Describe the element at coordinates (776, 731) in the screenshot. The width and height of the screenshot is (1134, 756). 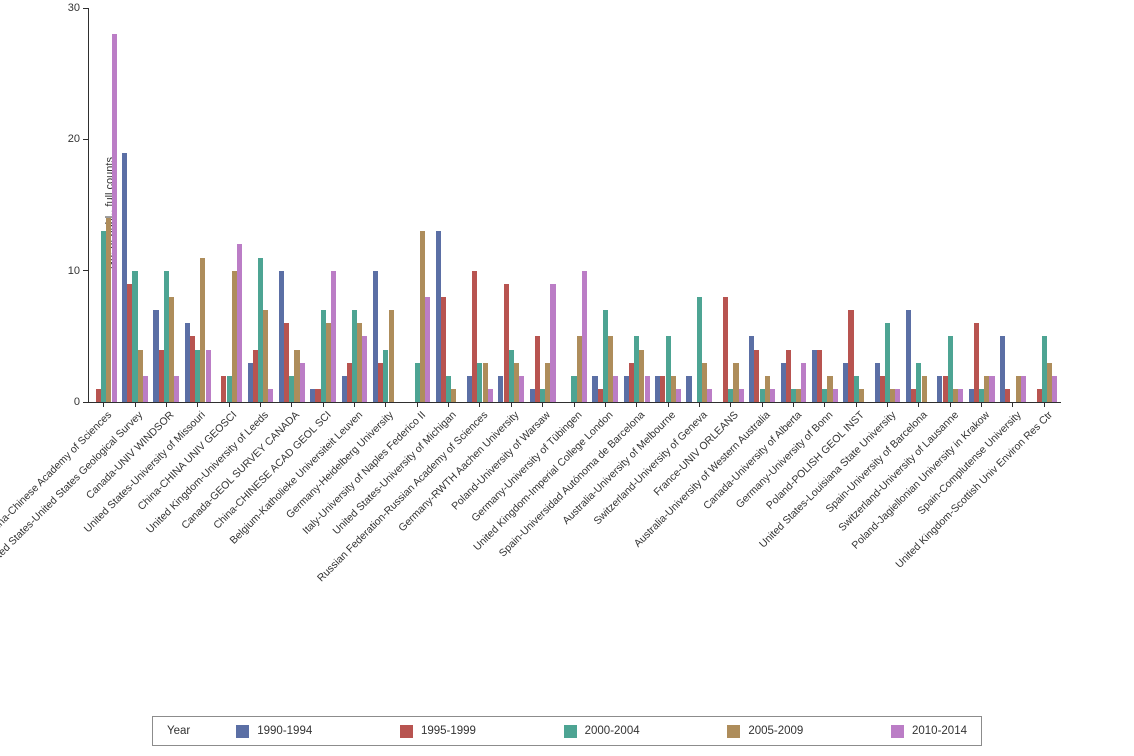
I see `legend-label: 2005-2009` at that location.